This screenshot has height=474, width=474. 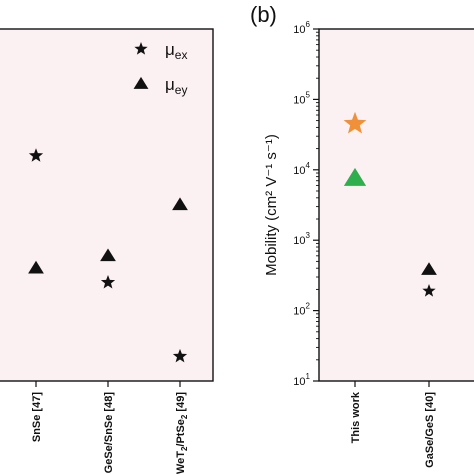 What do you see at coordinates (430, 430) in the screenshot?
I see `panel-b-category-label-2: GaSe/GeS [40]` at bounding box center [430, 430].